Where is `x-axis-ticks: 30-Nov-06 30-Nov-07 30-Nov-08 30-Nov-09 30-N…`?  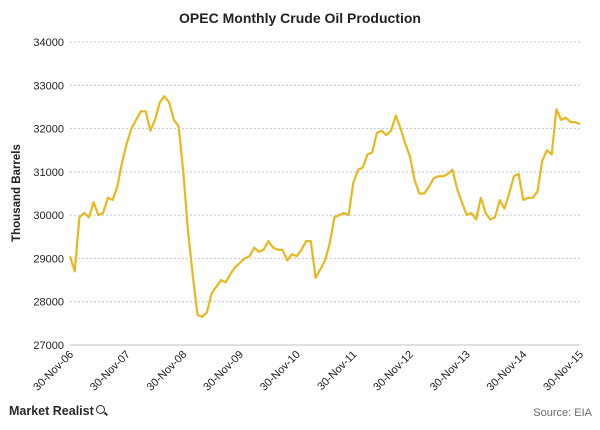 x-axis-ticks: 30-Nov-06 30-Nov-07 30-Nov-08 30-Nov-09 30-N… is located at coordinates (308, 371).